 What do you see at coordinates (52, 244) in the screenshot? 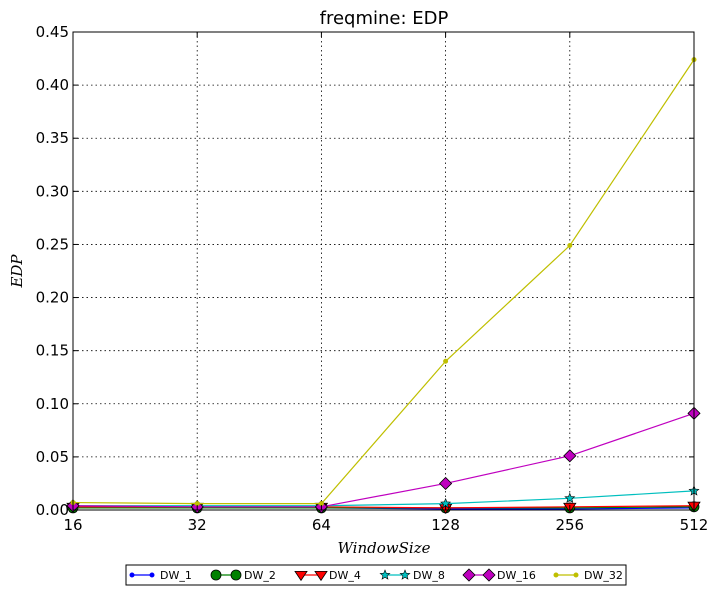
I see `y-tick-label: 0.25` at bounding box center [52, 244].